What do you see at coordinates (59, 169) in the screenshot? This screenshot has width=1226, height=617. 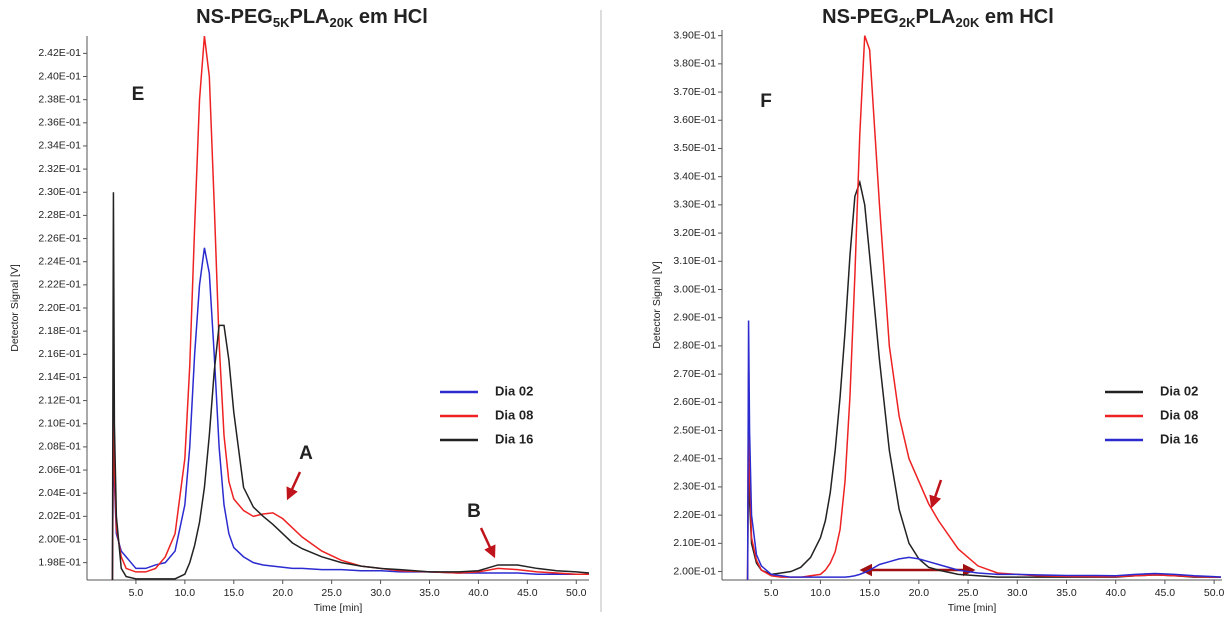 I see `y-tick-label: 2.32E-01` at bounding box center [59, 169].